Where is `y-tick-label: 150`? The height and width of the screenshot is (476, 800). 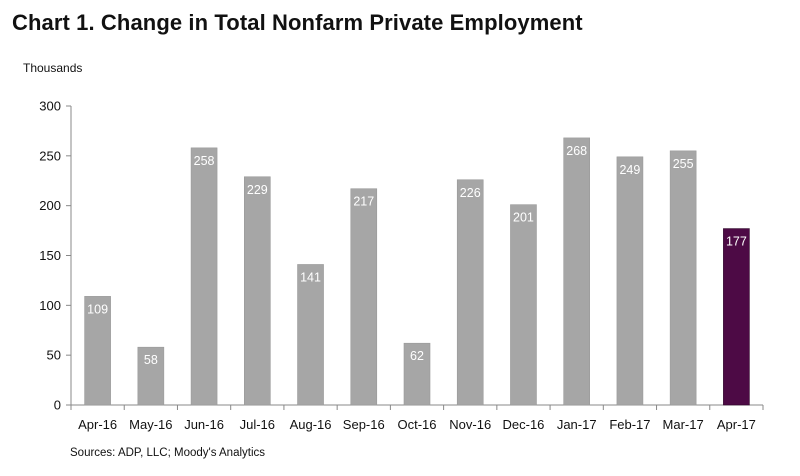
y-tick-label: 150 is located at coordinates (50, 255).